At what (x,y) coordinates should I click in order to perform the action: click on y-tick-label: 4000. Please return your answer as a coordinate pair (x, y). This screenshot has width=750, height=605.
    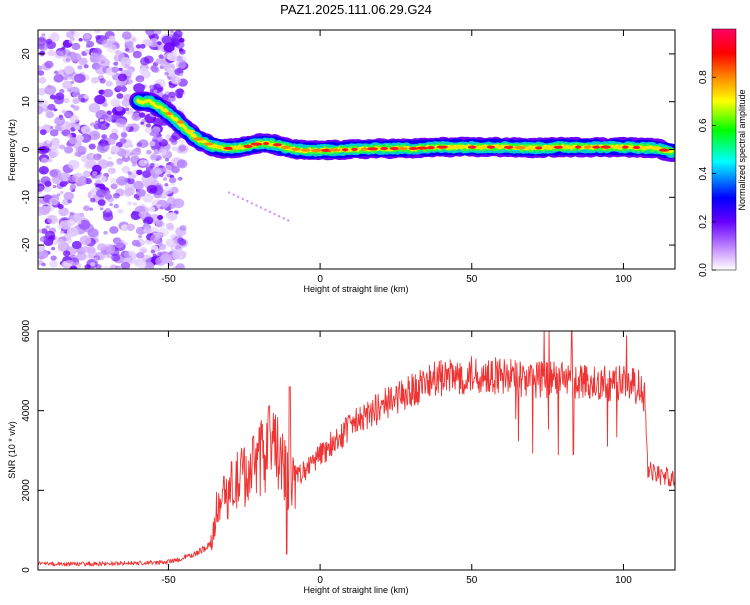
    Looking at the image, I should click on (26, 410).